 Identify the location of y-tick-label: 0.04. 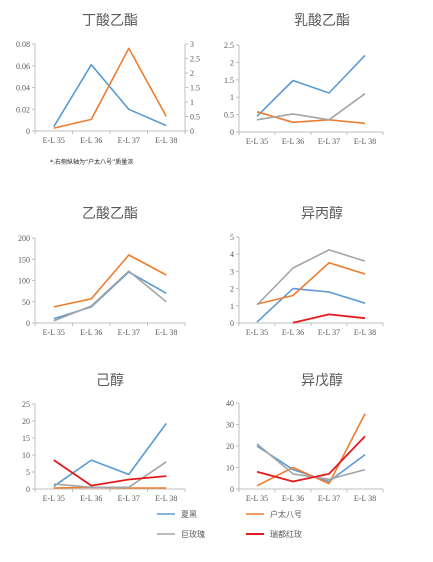
(23, 88).